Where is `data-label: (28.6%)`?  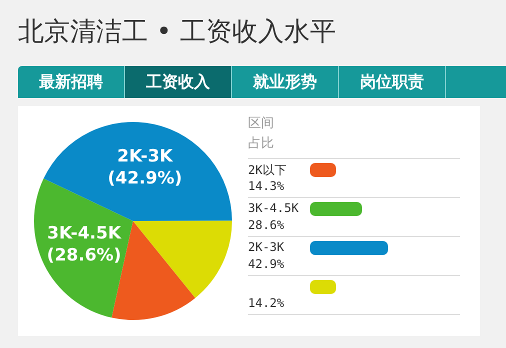 data-label: (28.6%) is located at coordinates (84, 255).